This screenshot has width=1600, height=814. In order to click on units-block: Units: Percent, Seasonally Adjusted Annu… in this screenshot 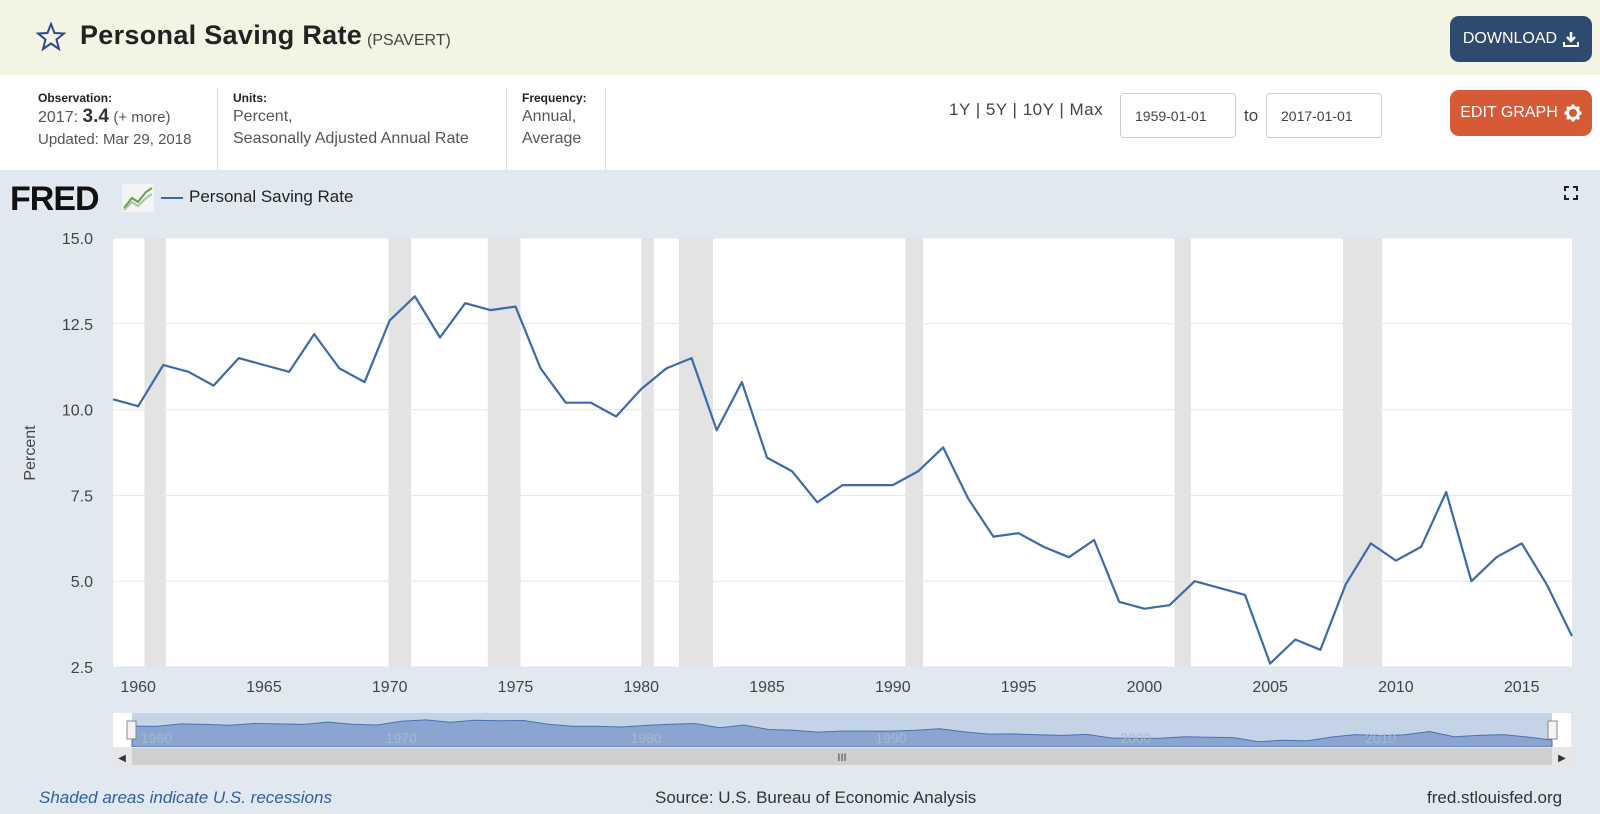, I will do `click(351, 120)`.